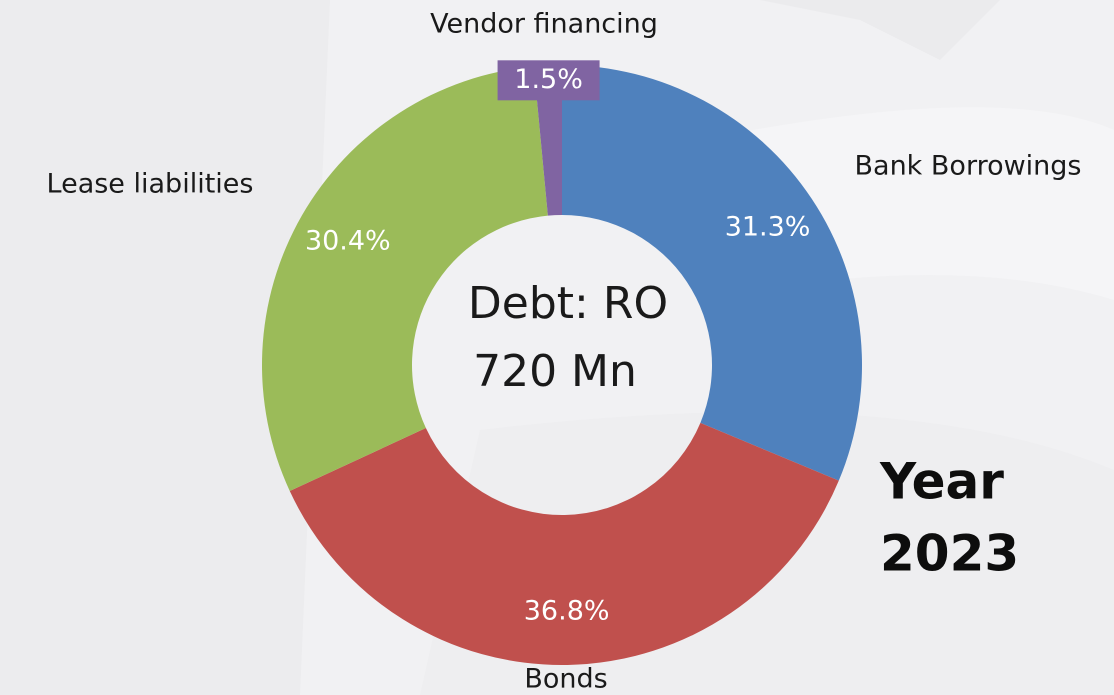 The height and width of the screenshot is (695, 1114). What do you see at coordinates (941, 482) in the screenshot?
I see `year-annotation: Year` at bounding box center [941, 482].